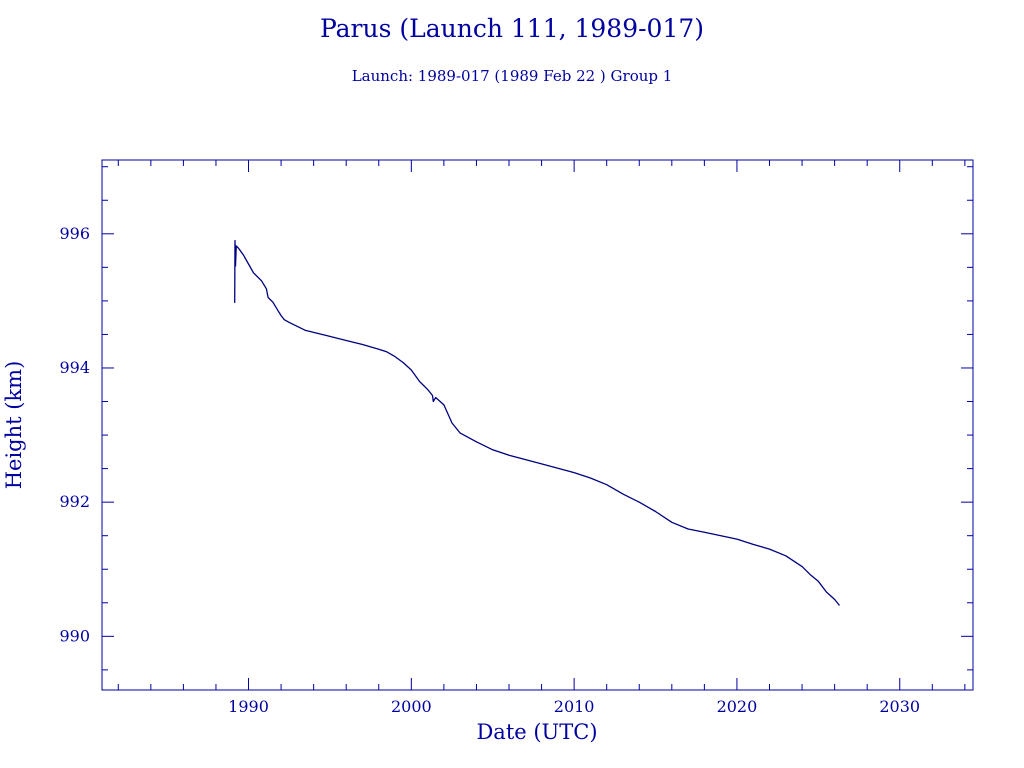 The height and width of the screenshot is (768, 1024). What do you see at coordinates (512, 76) in the screenshot?
I see `chart-subtitle: Launch: 1989-017 (1989 Feb 22 ) Group 1` at bounding box center [512, 76].